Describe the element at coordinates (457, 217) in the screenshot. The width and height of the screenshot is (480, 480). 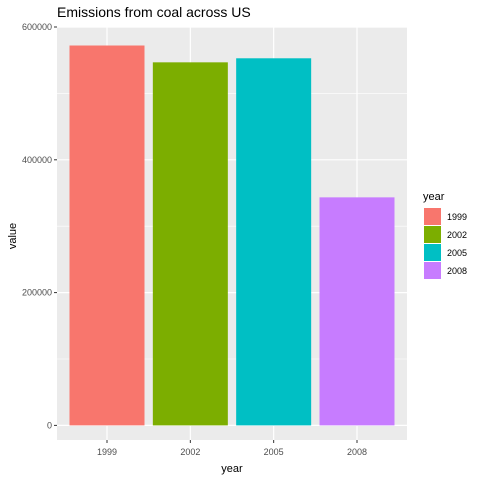
I see `legend-label: 1999` at that location.